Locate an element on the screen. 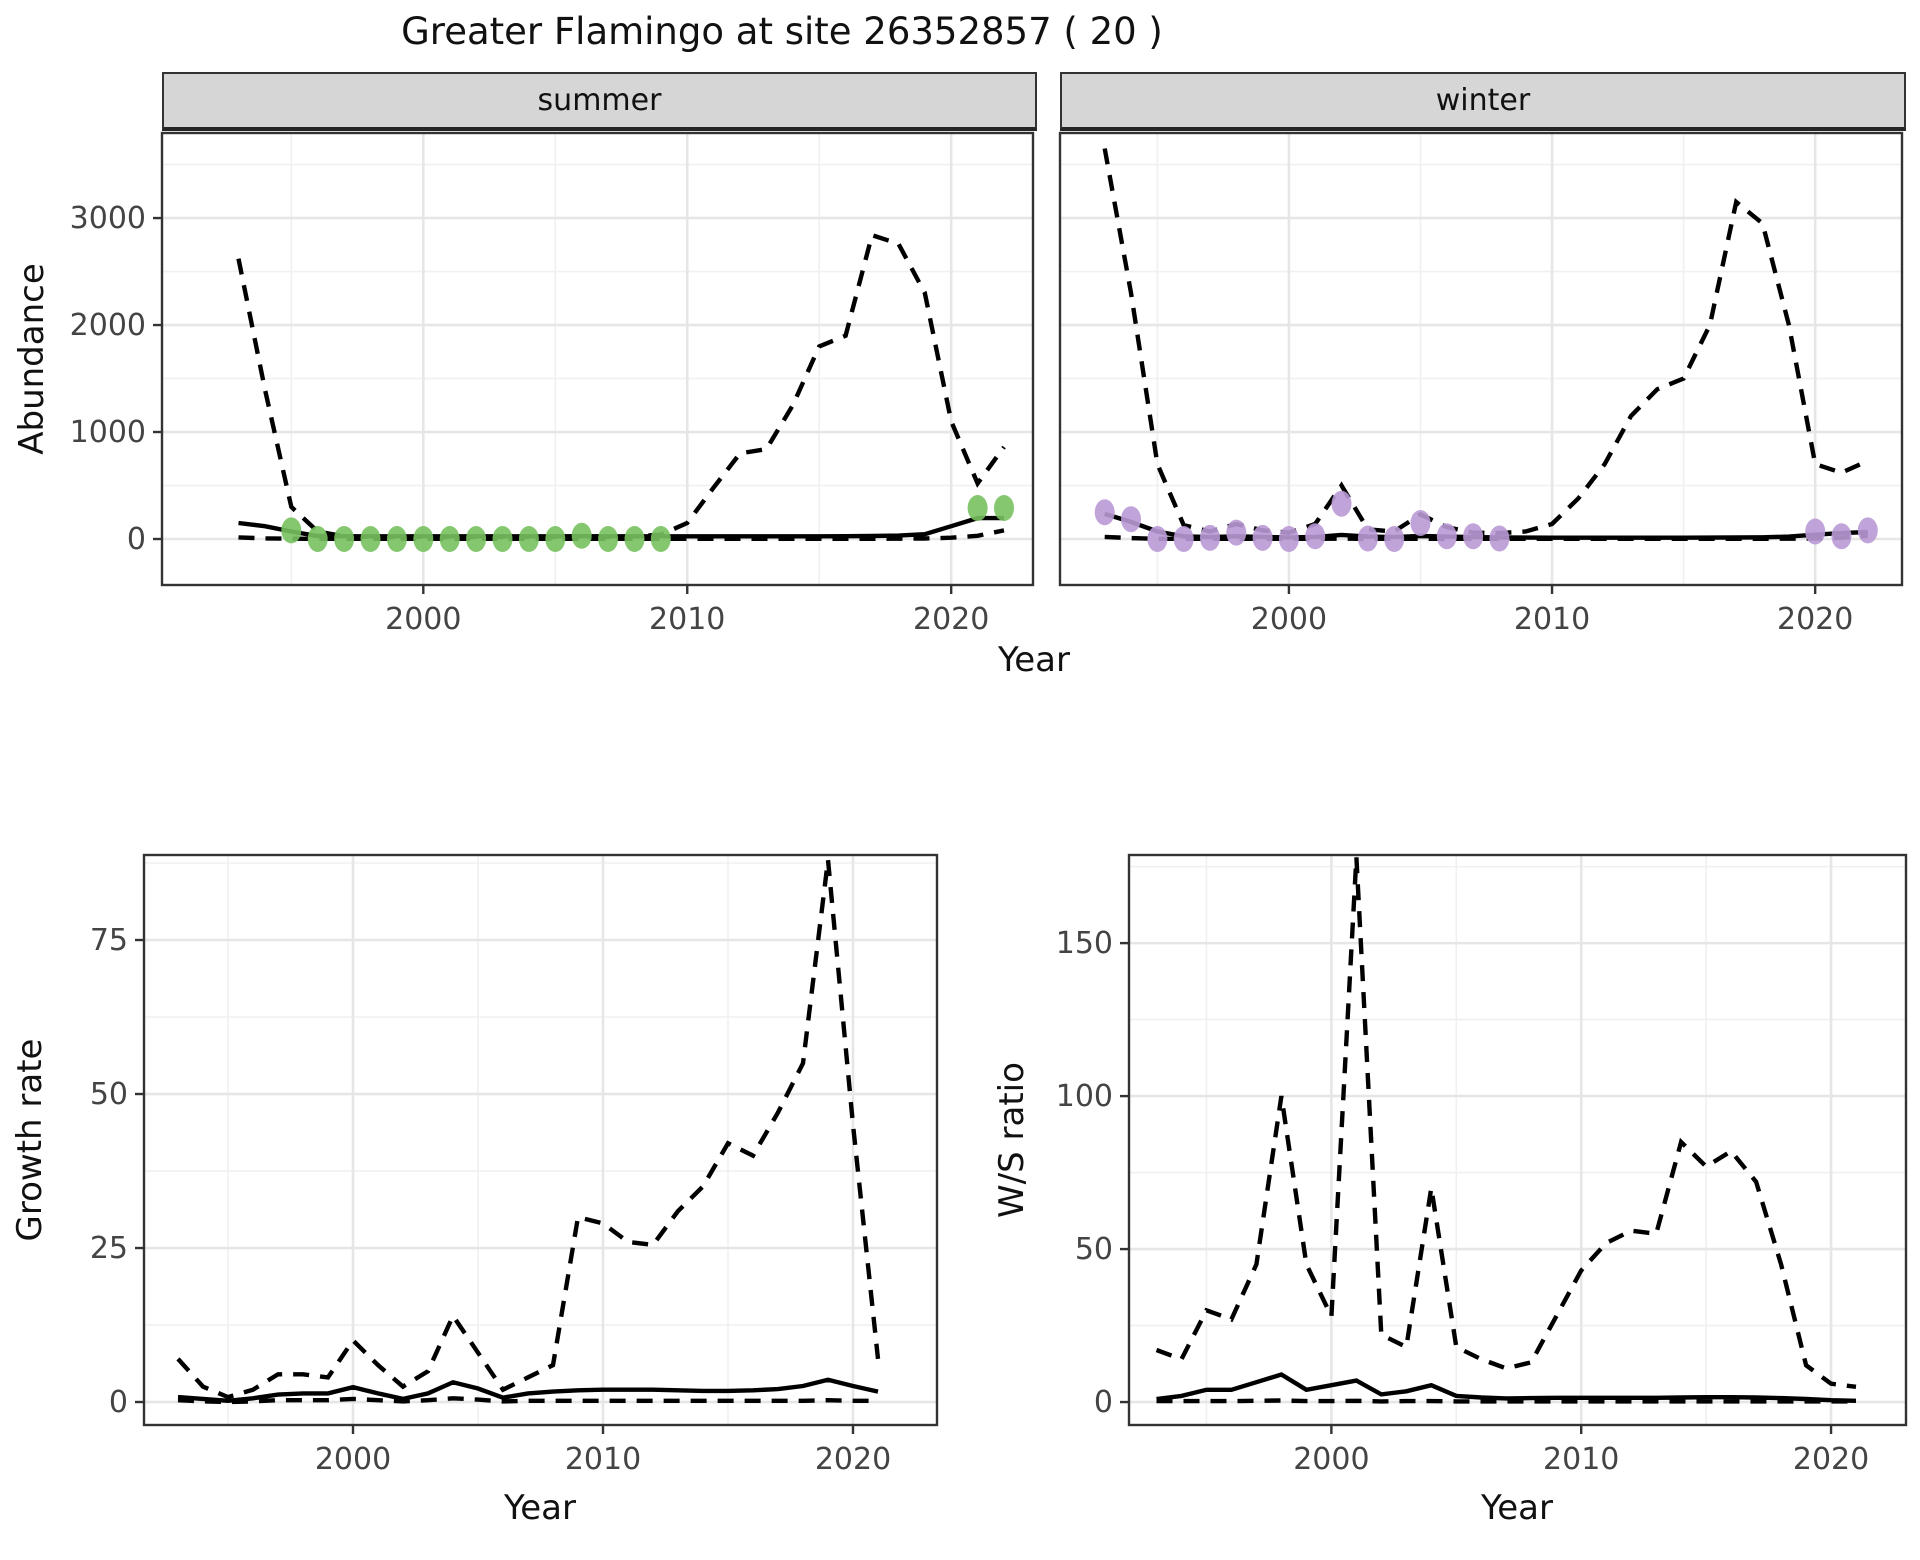  x-axis-title-year-bottom-left: Year is located at coordinates (540, 1508).